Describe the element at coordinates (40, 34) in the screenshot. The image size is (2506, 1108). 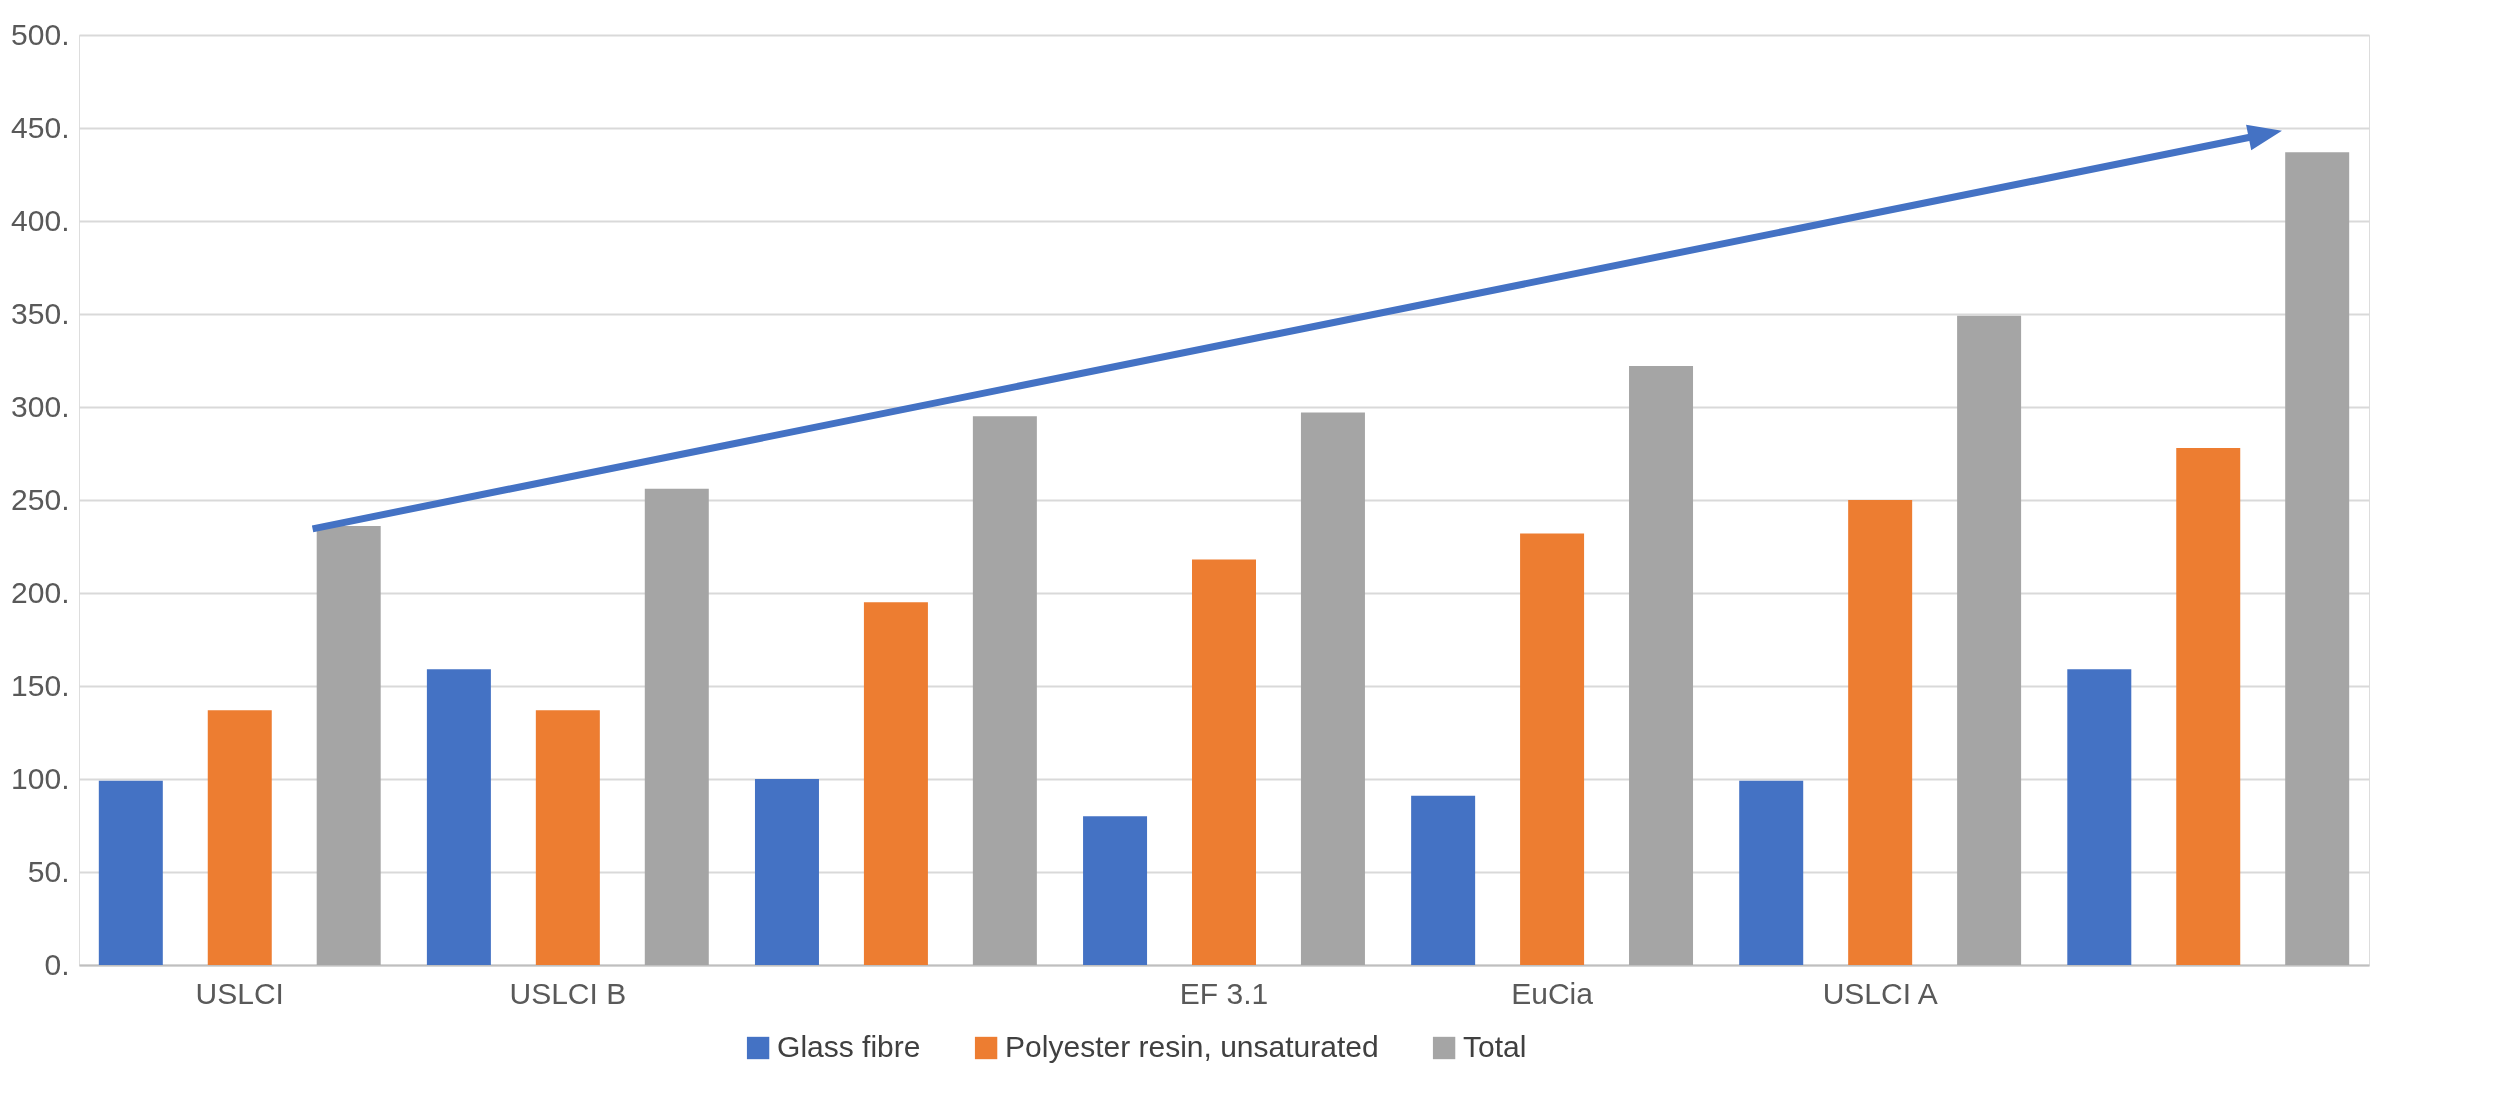
I see `y-tick-label: 500.` at that location.